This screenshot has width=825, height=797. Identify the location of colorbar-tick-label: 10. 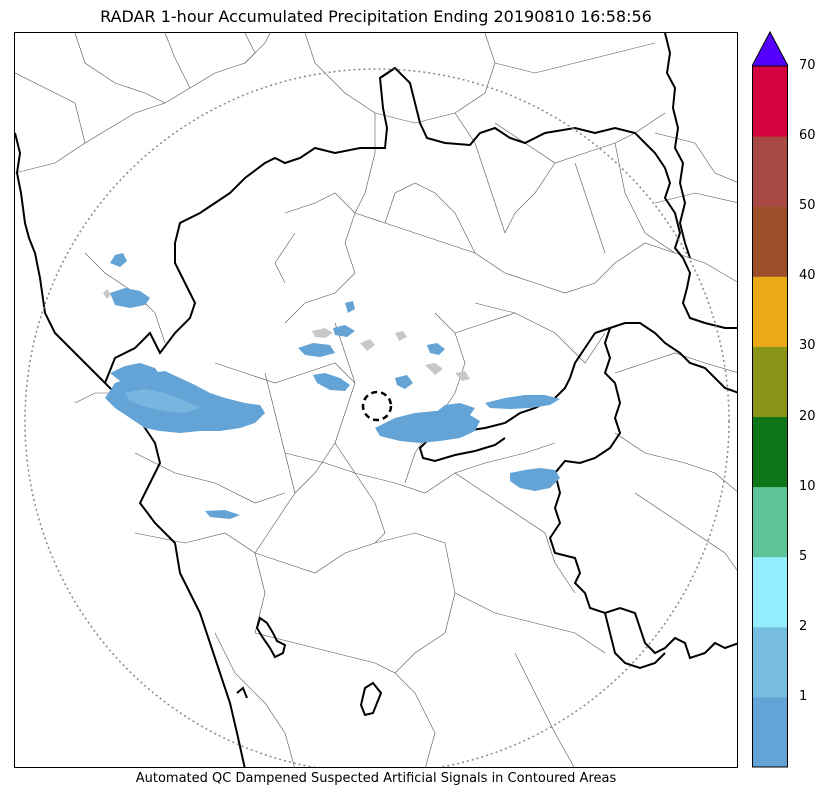
(807, 486).